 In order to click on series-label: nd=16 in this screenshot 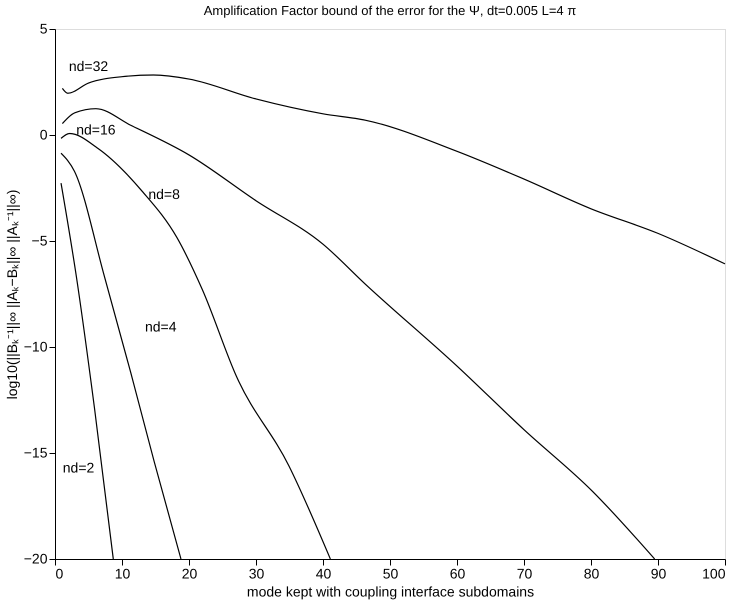, I will do `click(96, 130)`.